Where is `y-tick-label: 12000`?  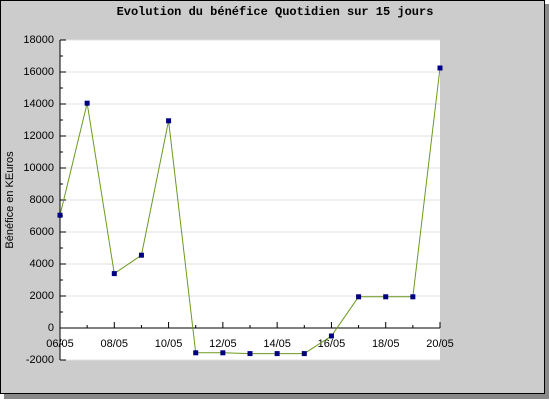 y-tick-label: 12000 is located at coordinates (38, 136).